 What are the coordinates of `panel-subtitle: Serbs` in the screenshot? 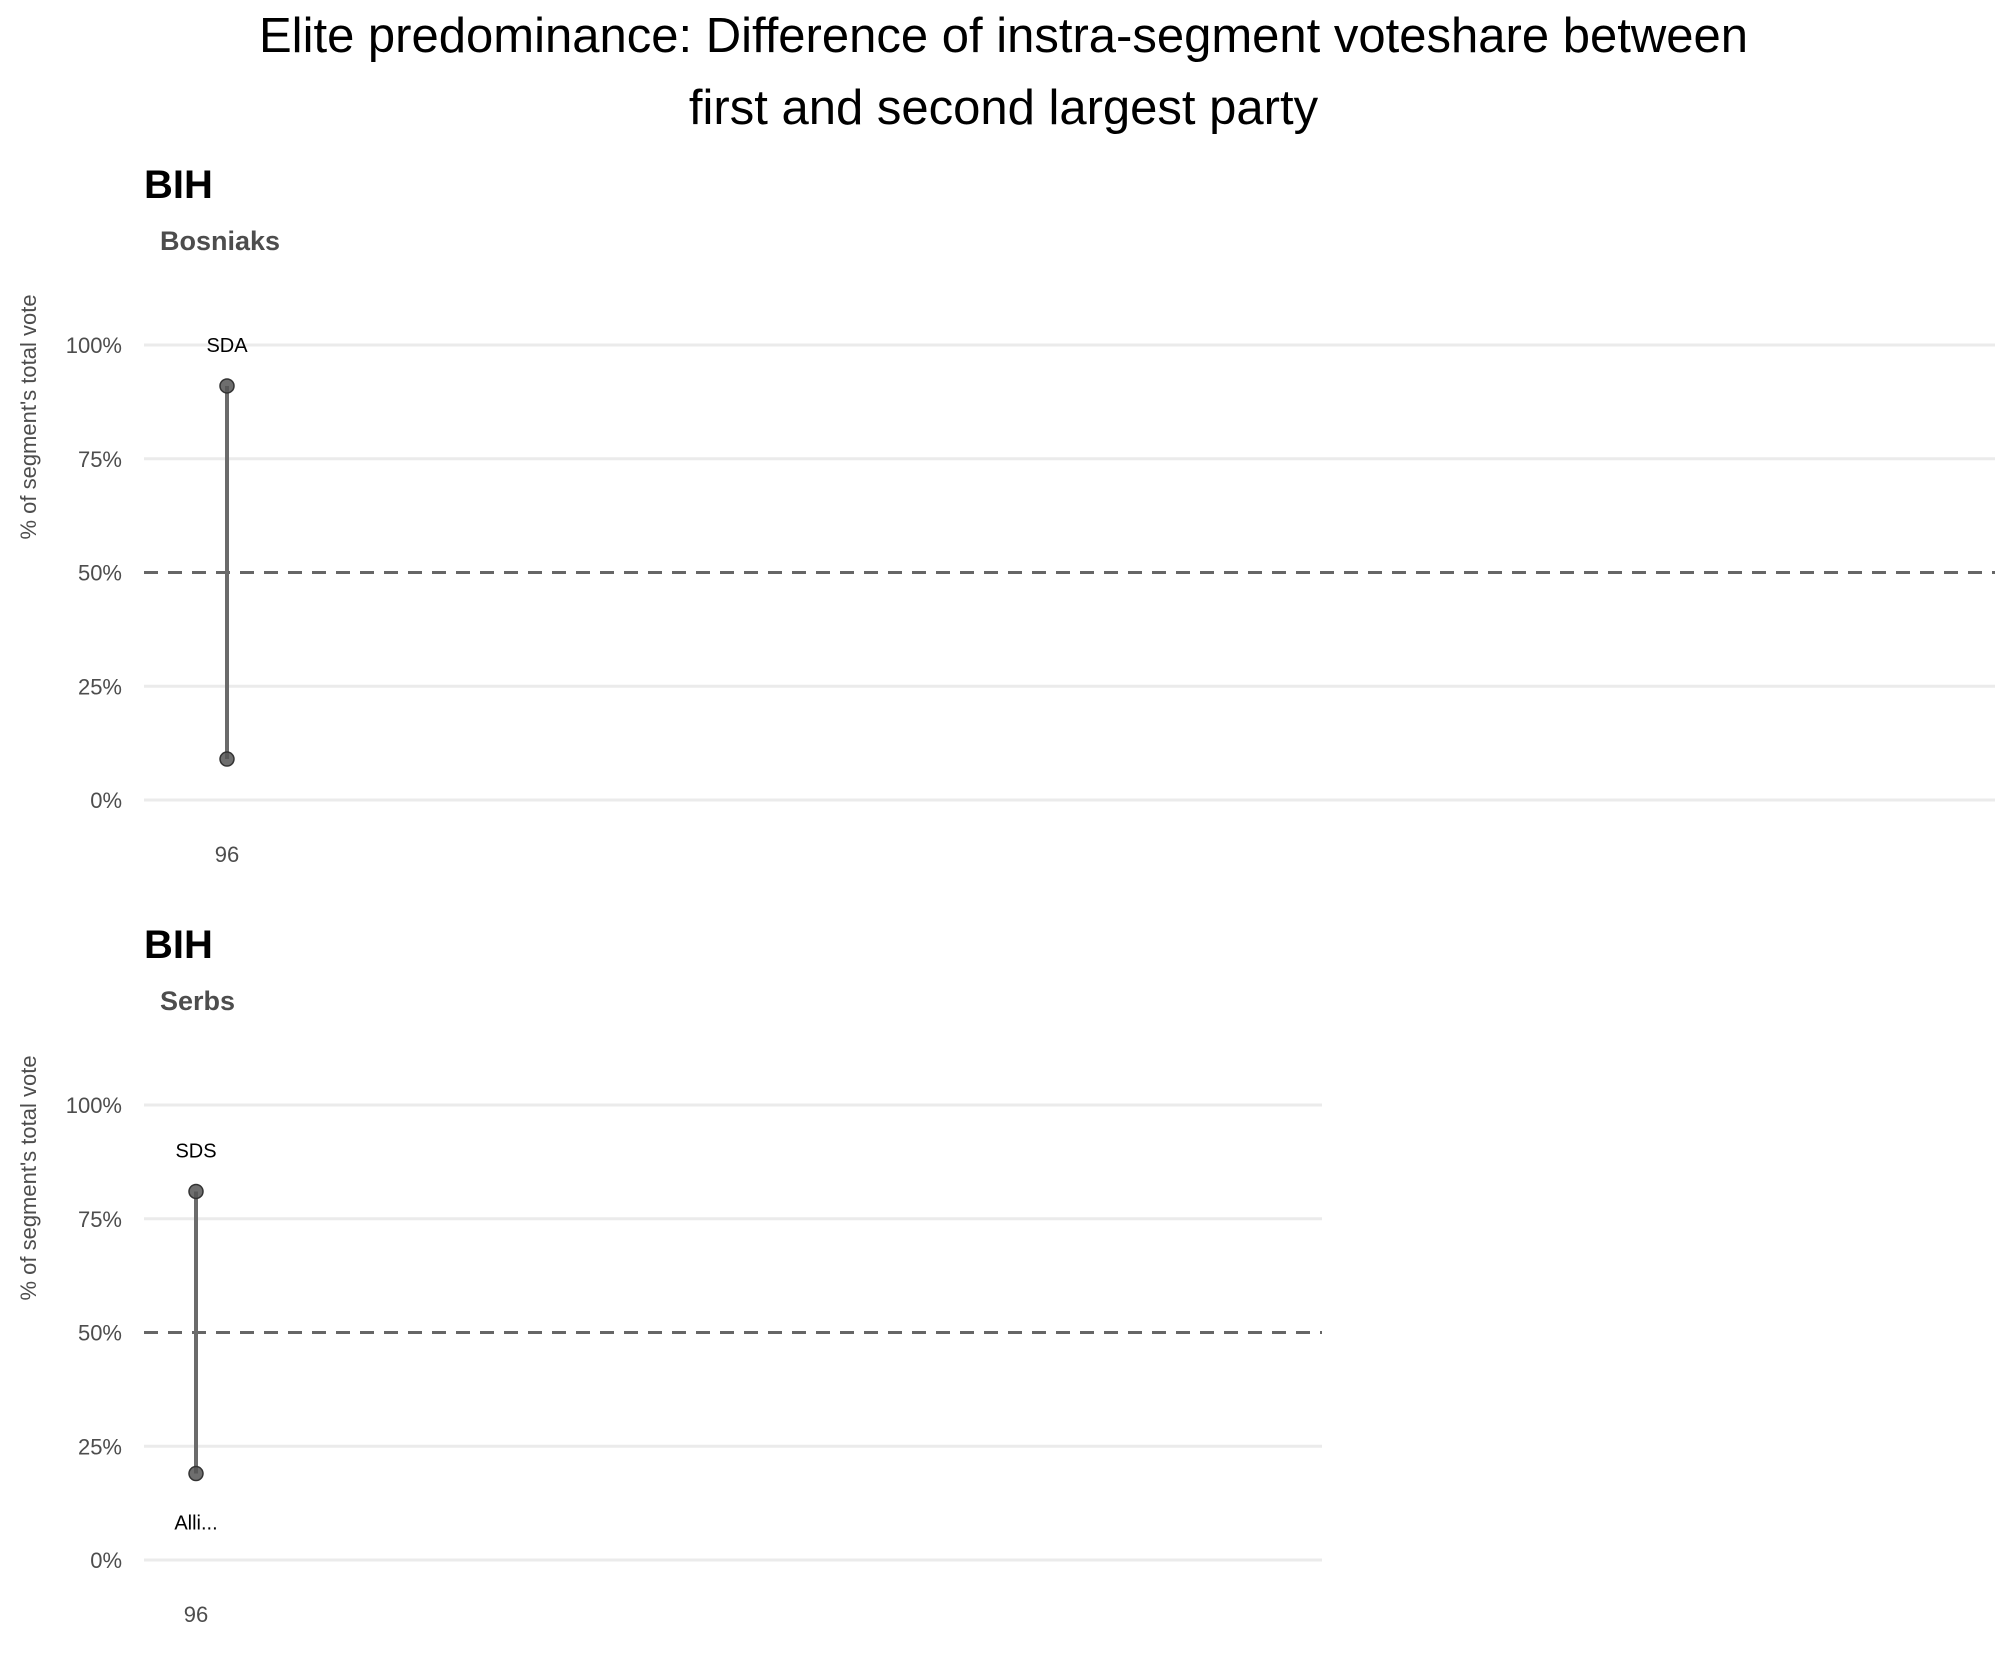 It's located at (197, 1001).